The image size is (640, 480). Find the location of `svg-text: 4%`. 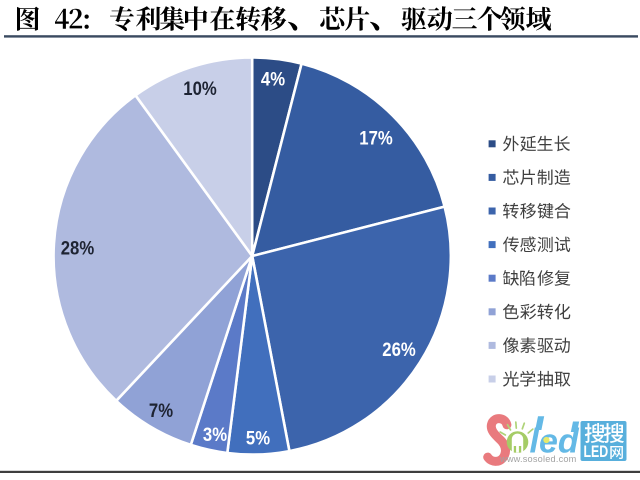

svg-text: 4% is located at coordinates (273, 78).